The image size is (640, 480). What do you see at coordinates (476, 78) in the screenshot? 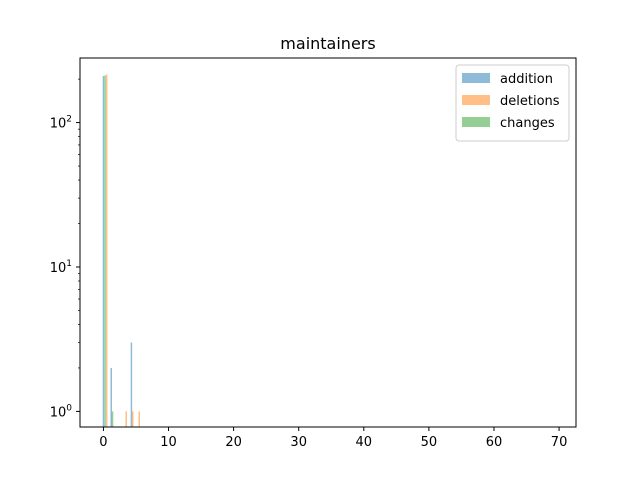
I see `legend-swatch-addition` at bounding box center [476, 78].